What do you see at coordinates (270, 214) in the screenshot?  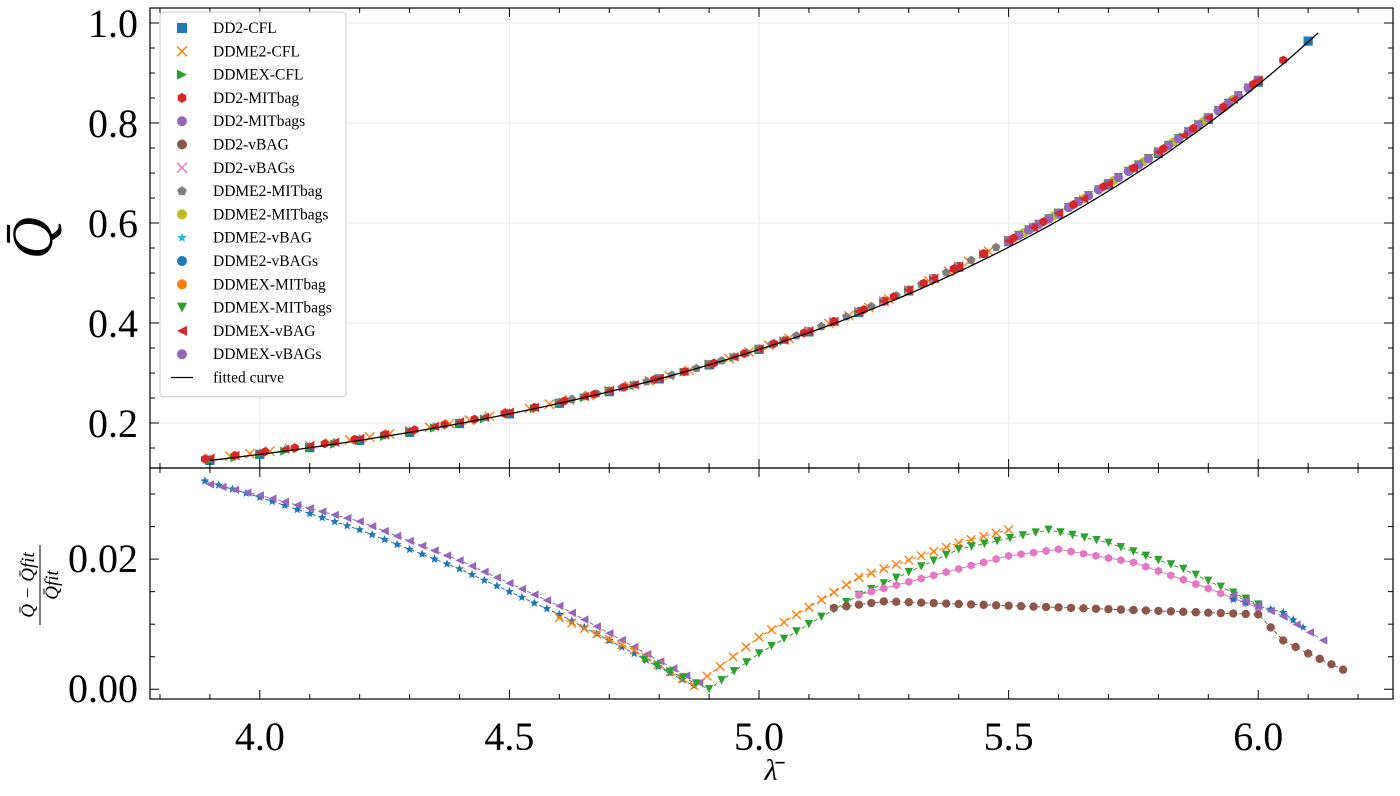 I see `legend-label: DDME2-MITbags` at bounding box center [270, 214].